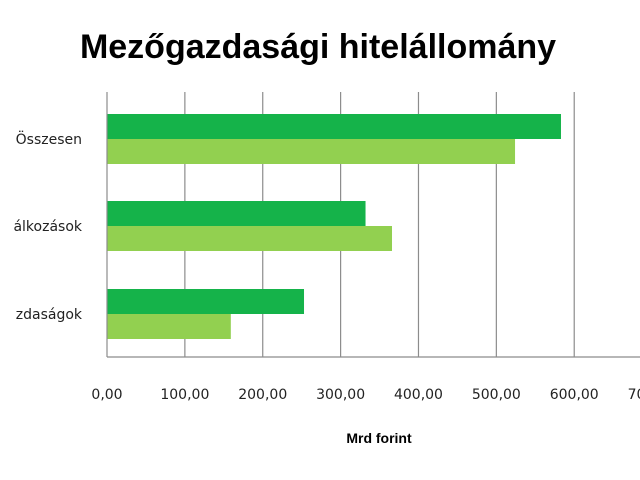 This screenshot has width=640, height=480. I want to click on x-tick-label: 500,00, so click(496, 395).